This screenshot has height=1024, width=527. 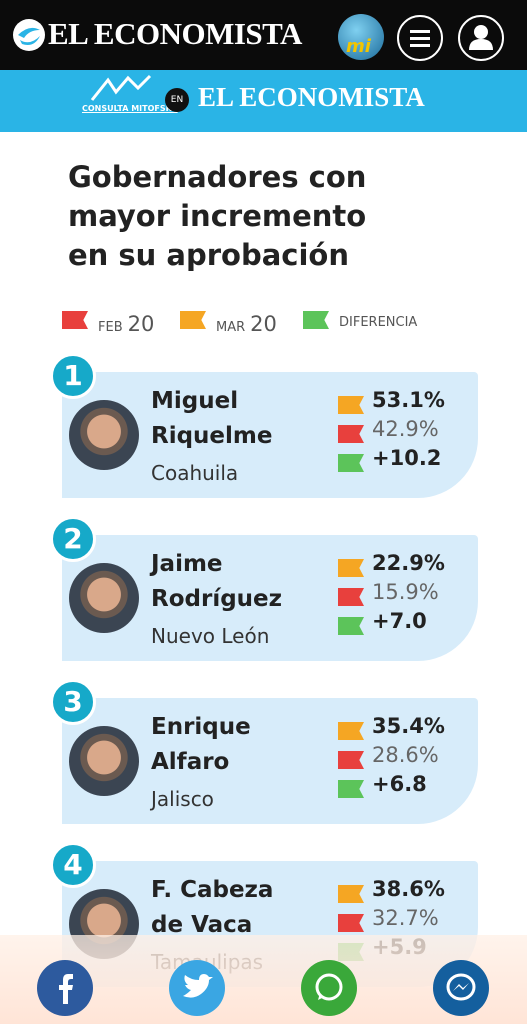 What do you see at coordinates (210, 636) in the screenshot?
I see `state: Nuevo León` at bounding box center [210, 636].